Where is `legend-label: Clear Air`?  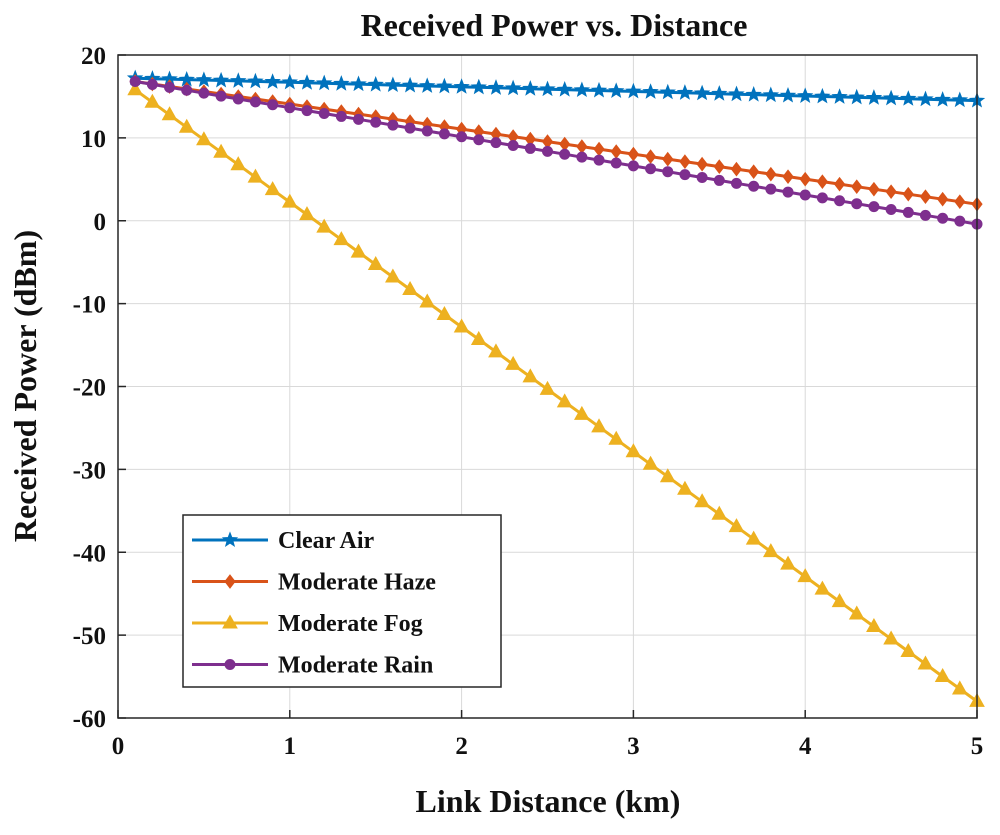
legend-label: Clear Air is located at coordinates (326, 541).